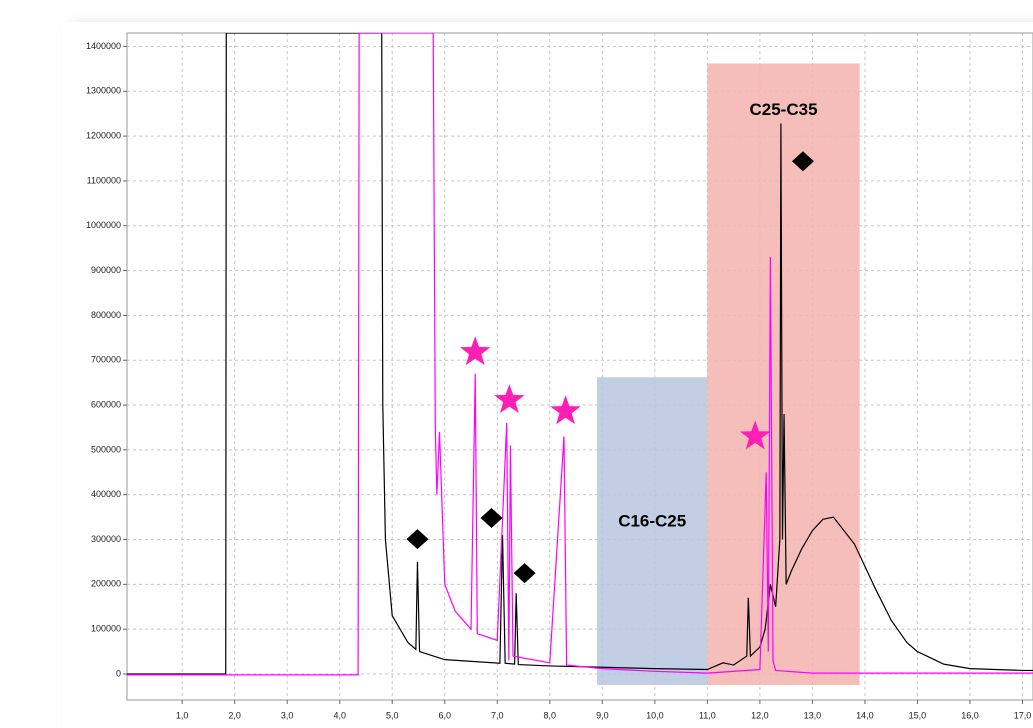  What do you see at coordinates (339, 715) in the screenshot?
I see `x-tick-label: 4,0` at bounding box center [339, 715].